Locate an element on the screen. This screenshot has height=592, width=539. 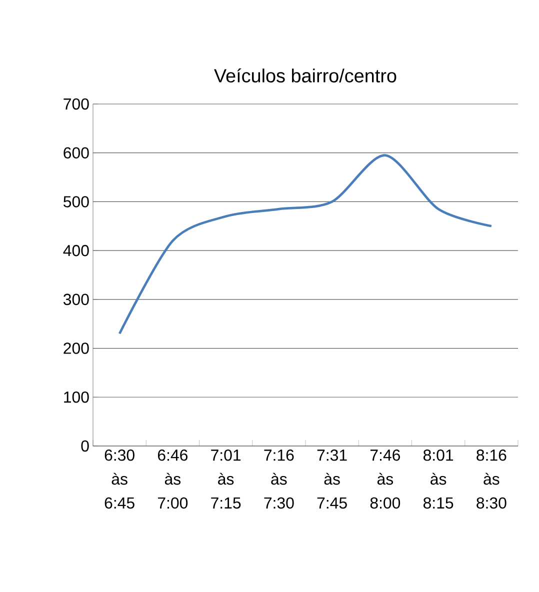
y-tick-label: 200 is located at coordinates (76, 348).